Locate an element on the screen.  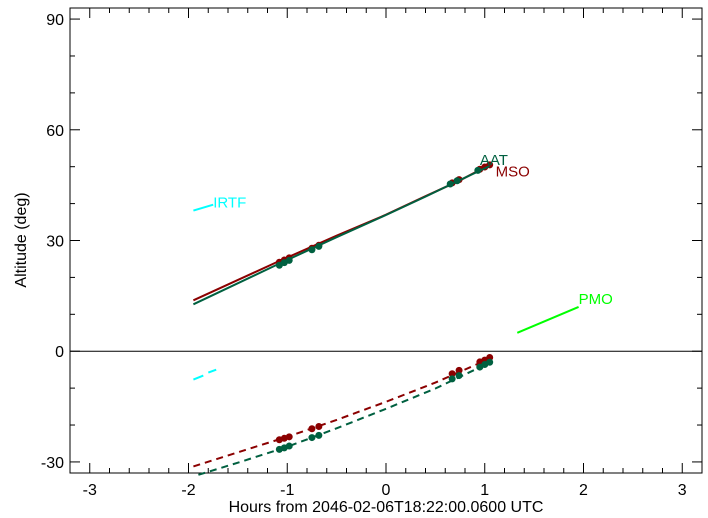
series-label-mso: MSO is located at coordinates (513, 172).